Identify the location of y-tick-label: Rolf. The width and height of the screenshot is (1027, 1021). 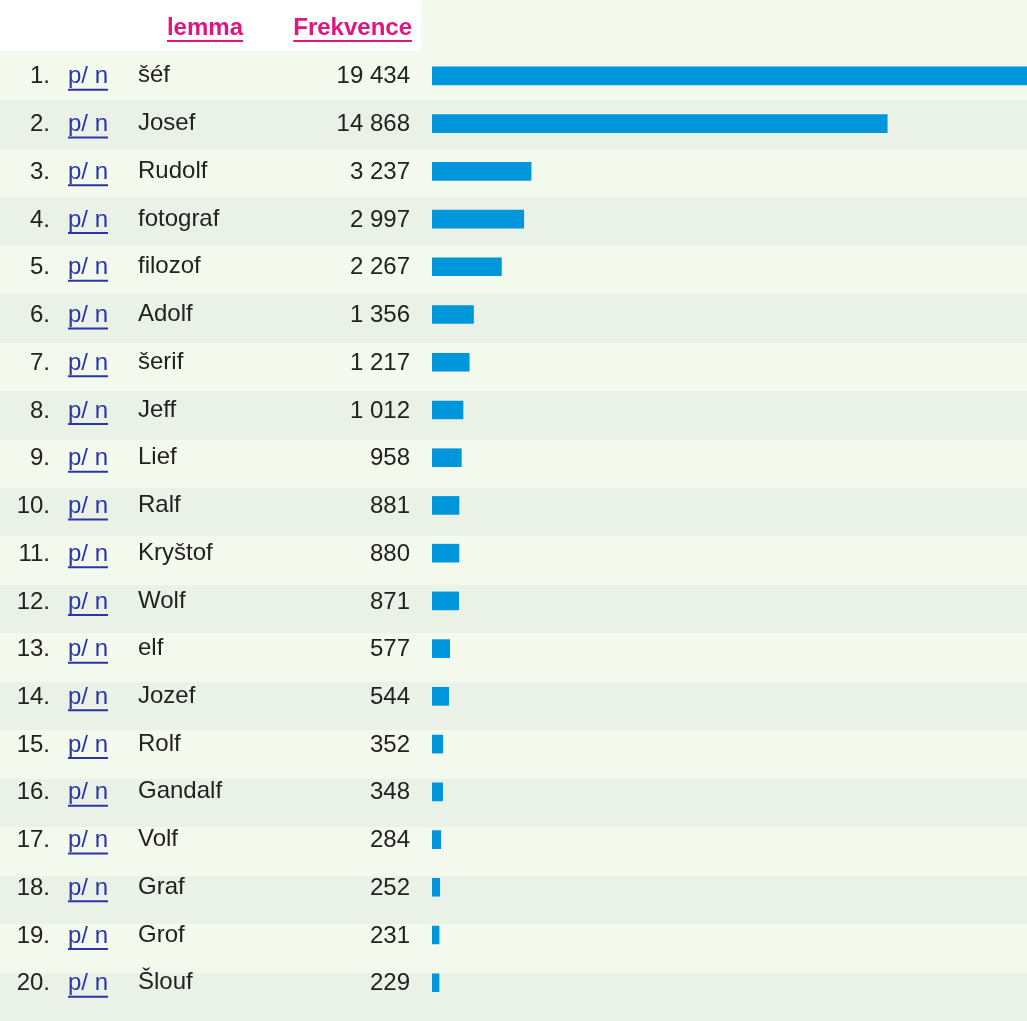
(160, 742).